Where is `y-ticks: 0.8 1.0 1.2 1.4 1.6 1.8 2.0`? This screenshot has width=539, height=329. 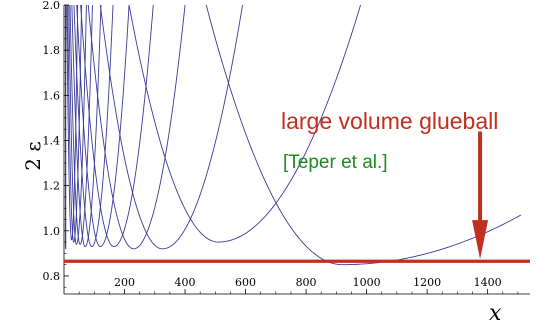
y-ticks: 0.8 1.0 1.2 1.4 1.6 1.8 2.0 is located at coordinates (56, 144).